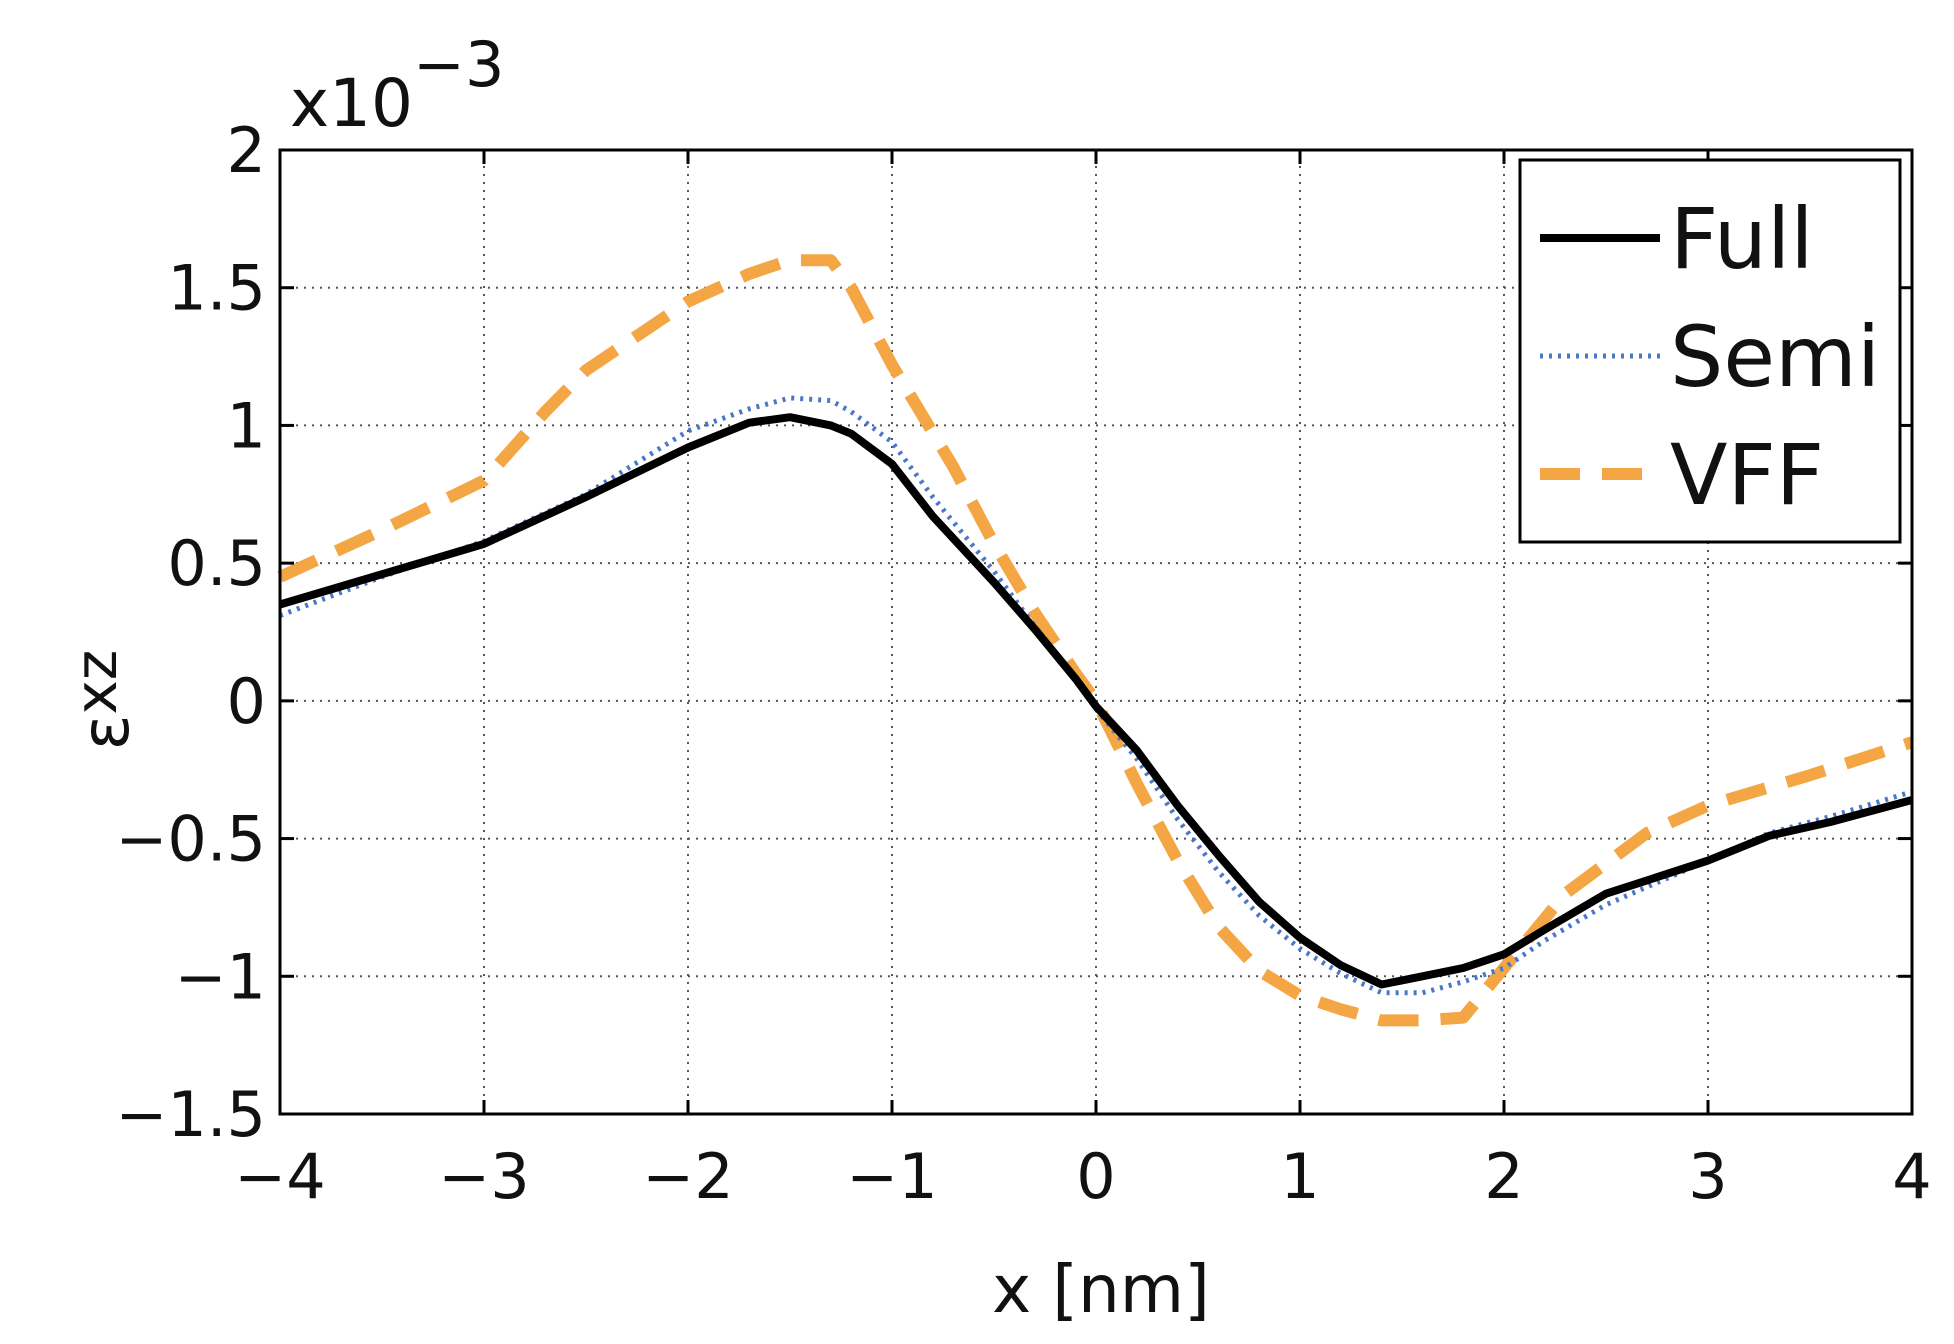 The height and width of the screenshot is (1344, 1954). What do you see at coordinates (96, 682) in the screenshot?
I see `y-axis-label-sub: xz` at bounding box center [96, 682].